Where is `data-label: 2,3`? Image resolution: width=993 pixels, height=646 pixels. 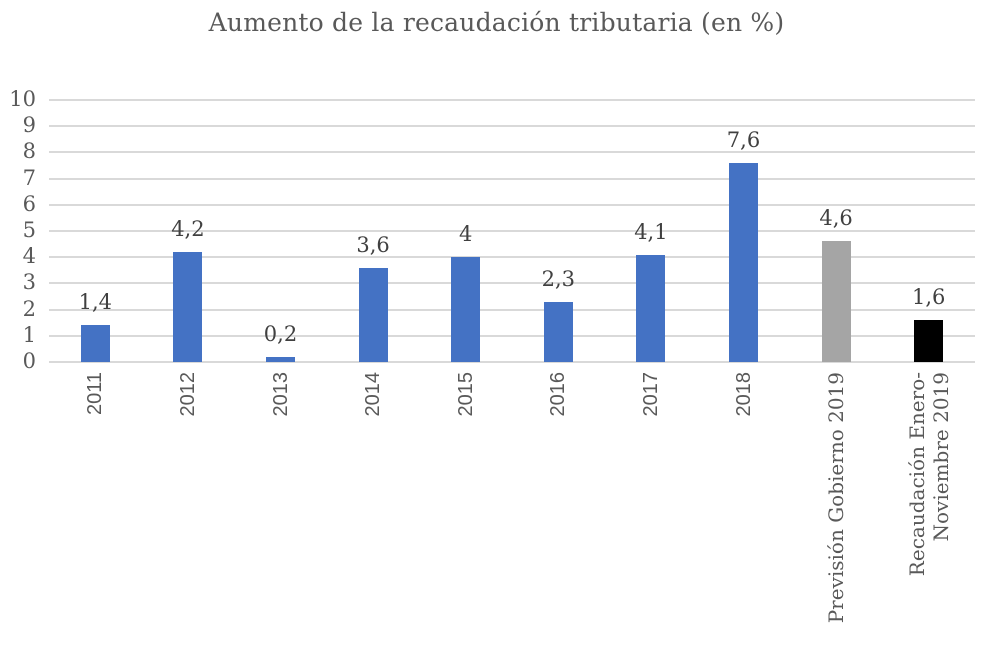
data-label: 2,3 is located at coordinates (558, 278).